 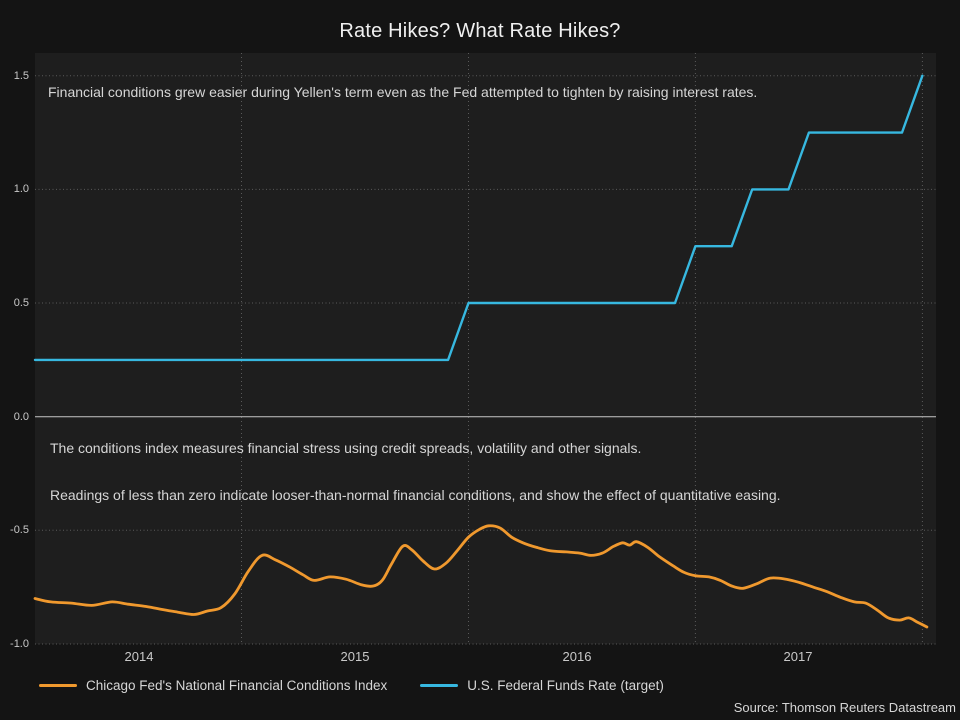 I want to click on x-tick-label: 2017, so click(x=798, y=656).